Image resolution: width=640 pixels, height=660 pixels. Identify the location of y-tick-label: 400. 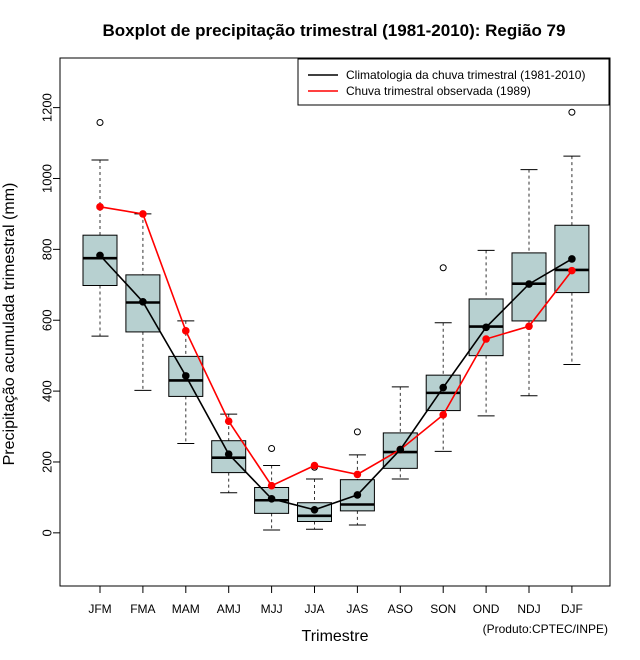
(47, 391).